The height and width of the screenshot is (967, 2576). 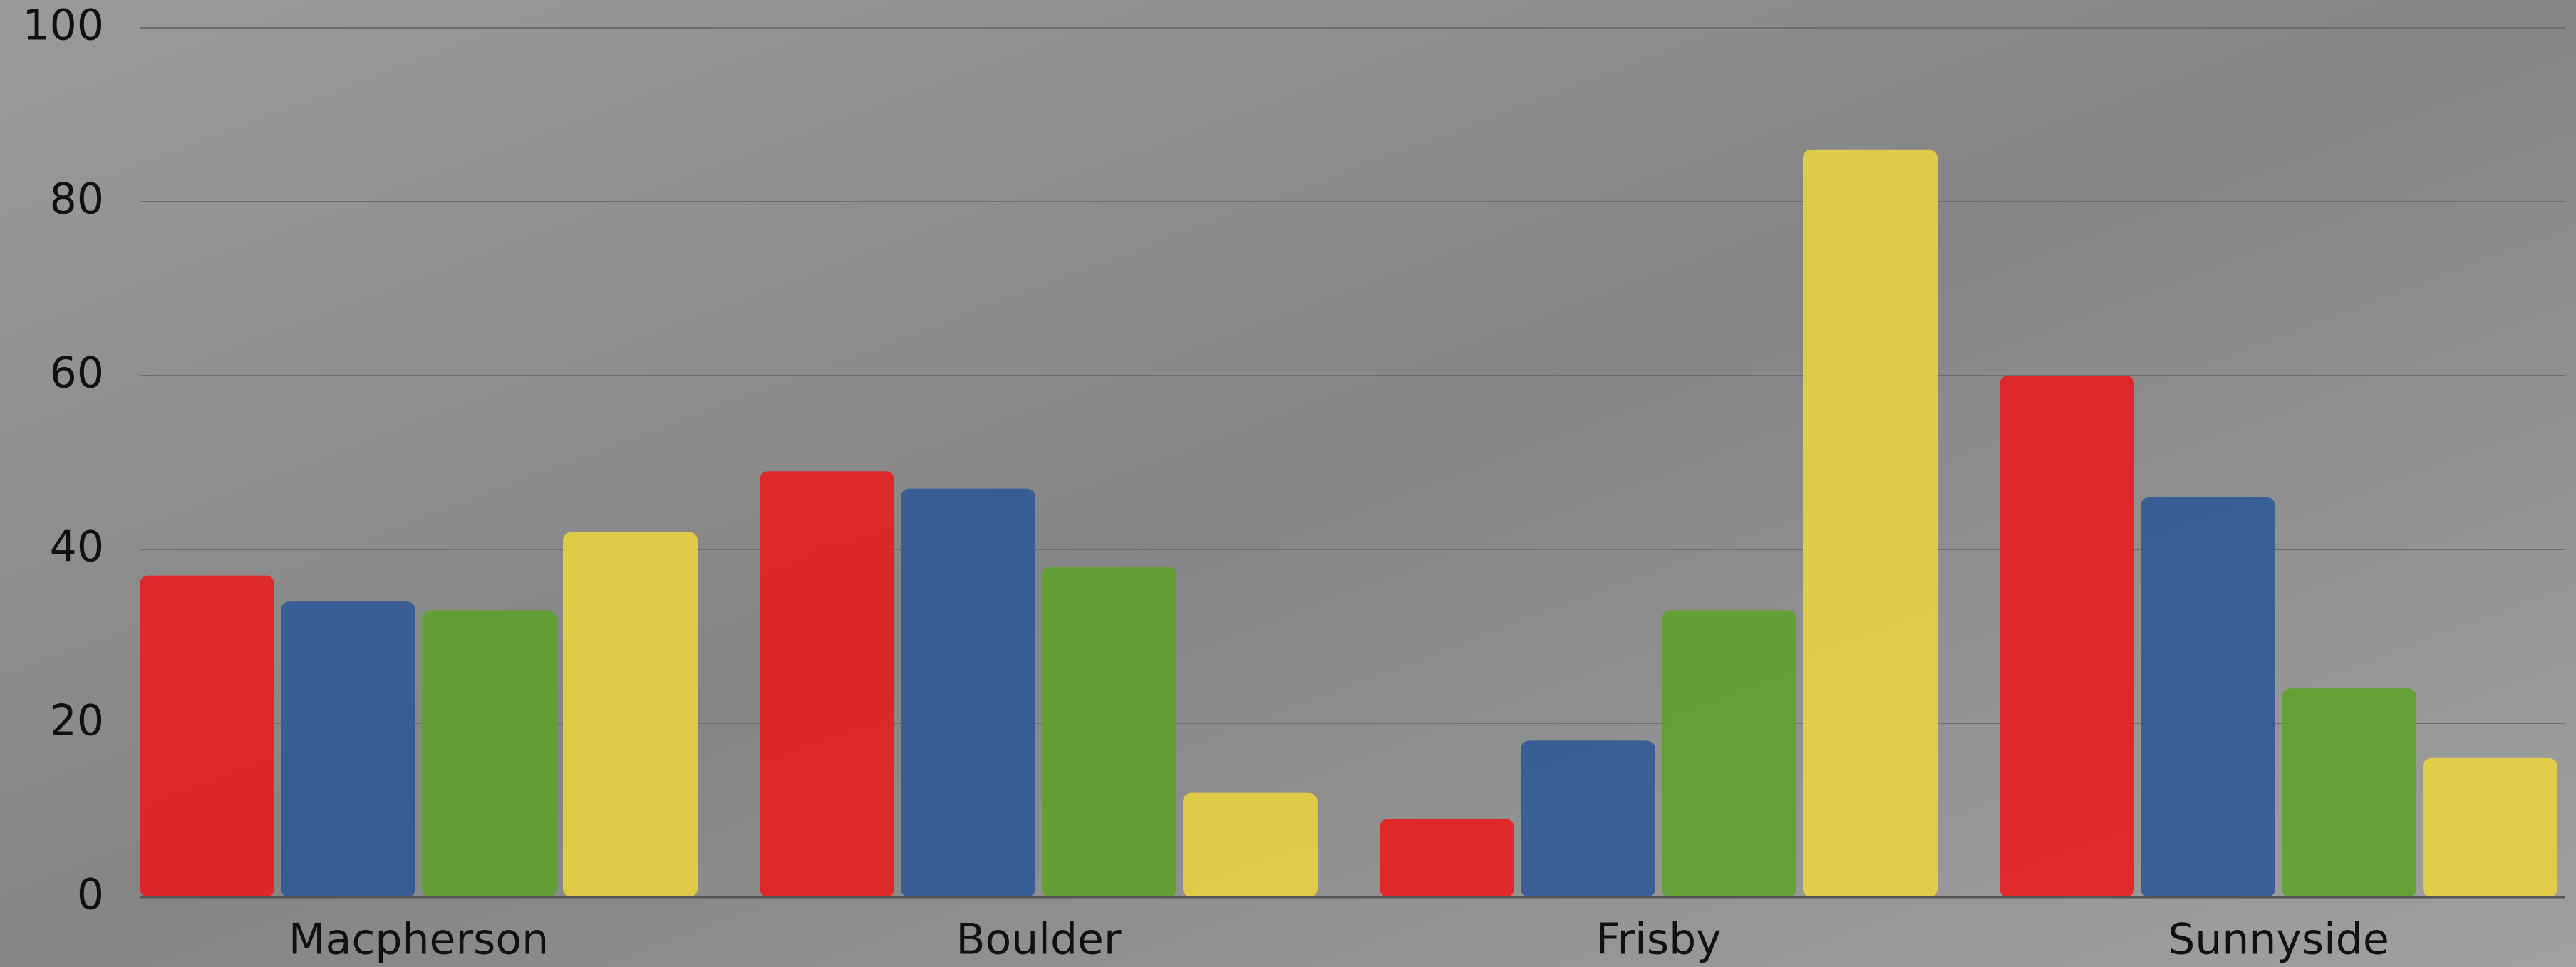 I want to click on y-tick-label: 20, so click(x=77, y=721).